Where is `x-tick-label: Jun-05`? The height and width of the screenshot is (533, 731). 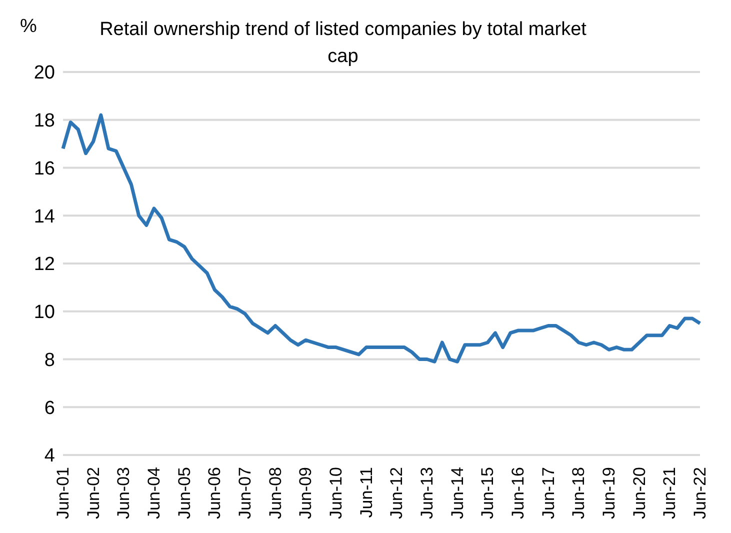
x-tick-label: Jun-05 is located at coordinates (184, 493).